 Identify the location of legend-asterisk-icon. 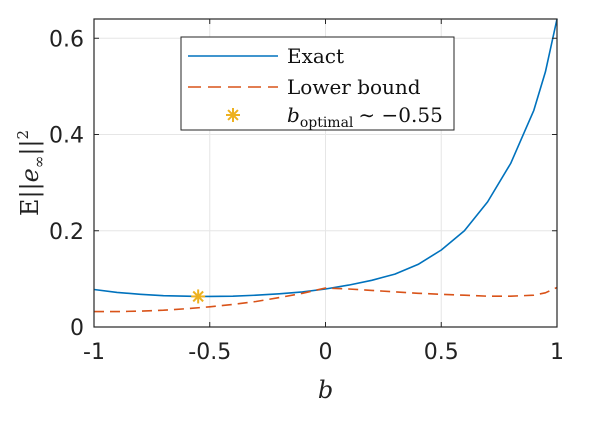
(233, 115).